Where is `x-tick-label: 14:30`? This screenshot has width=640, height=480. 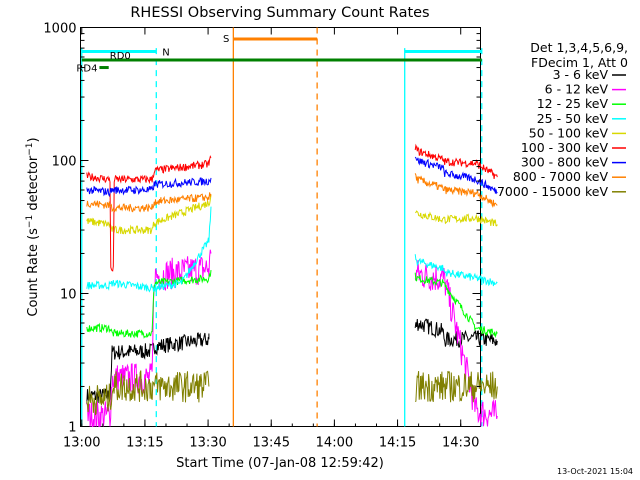
x-tick-label: 14:30 is located at coordinates (460, 443).